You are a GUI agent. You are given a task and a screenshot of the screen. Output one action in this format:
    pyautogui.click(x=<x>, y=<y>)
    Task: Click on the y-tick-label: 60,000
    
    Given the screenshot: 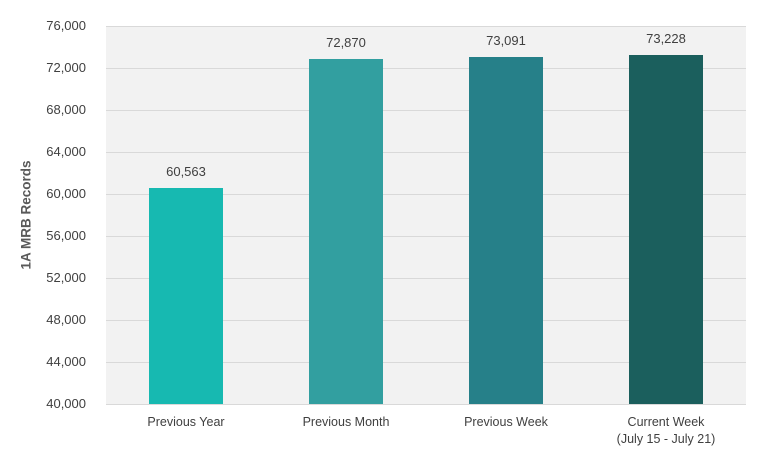 What is the action you would take?
    pyautogui.click(x=66, y=193)
    